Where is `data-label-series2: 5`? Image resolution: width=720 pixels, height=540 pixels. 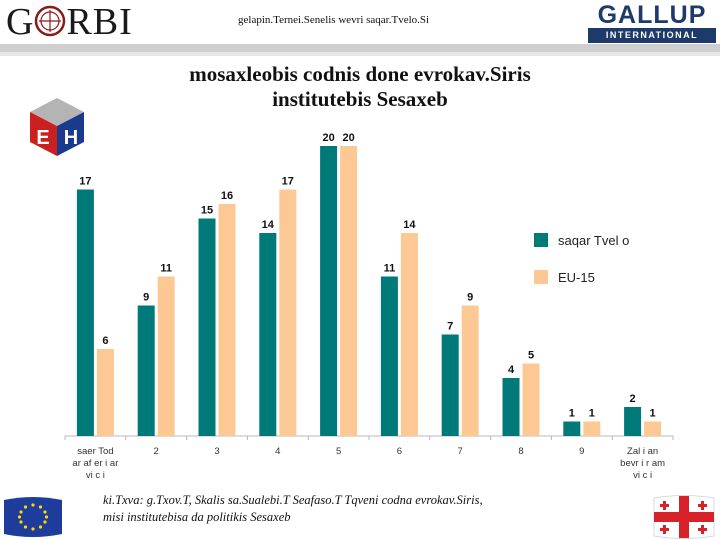 data-label-series2: 5 is located at coordinates (531, 356).